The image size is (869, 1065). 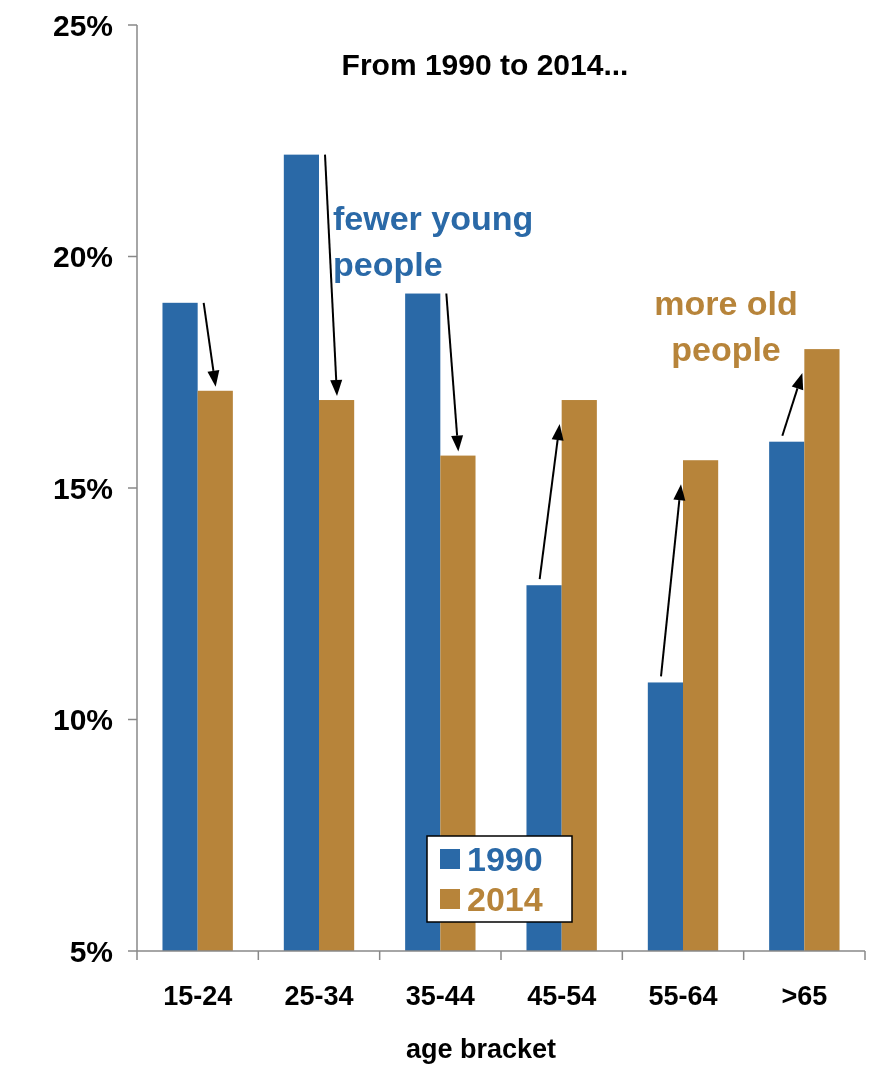 I want to click on x-tick-label: >65, so click(x=804, y=996).